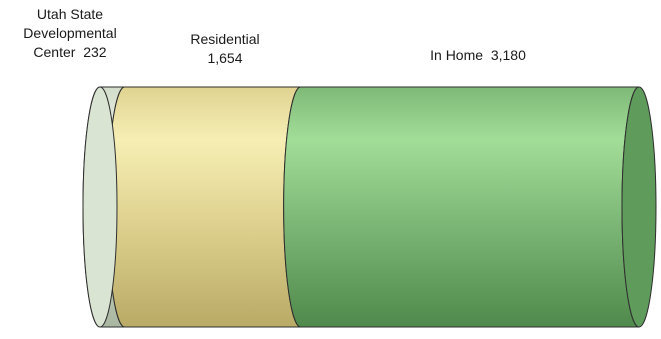 The width and height of the screenshot is (661, 339). Describe the element at coordinates (100, 207) in the screenshot. I see `cylinder-front-face` at that location.